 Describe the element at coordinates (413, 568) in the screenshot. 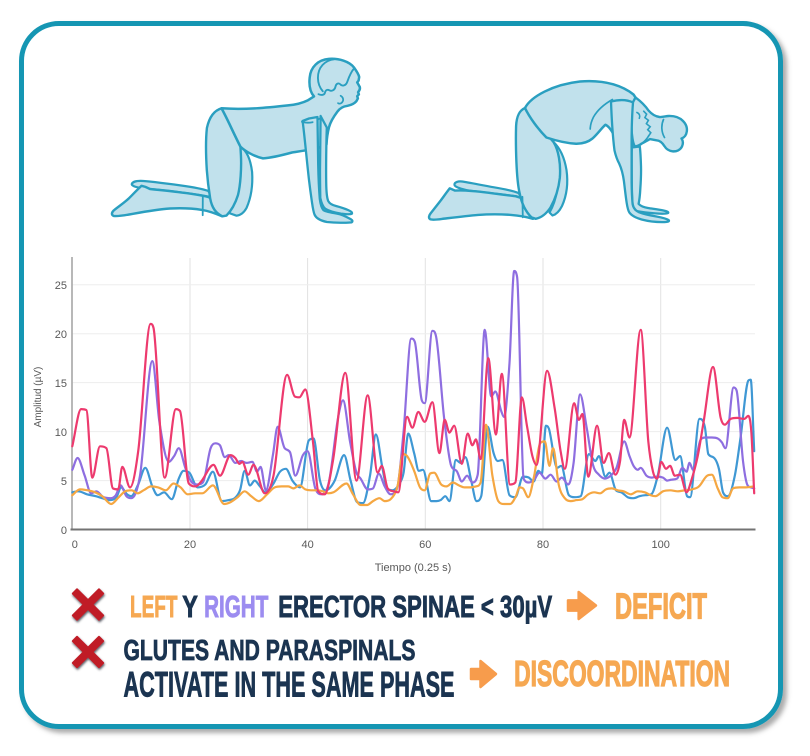

I see `svg-text: Tiempo (0.25 s)` at that location.